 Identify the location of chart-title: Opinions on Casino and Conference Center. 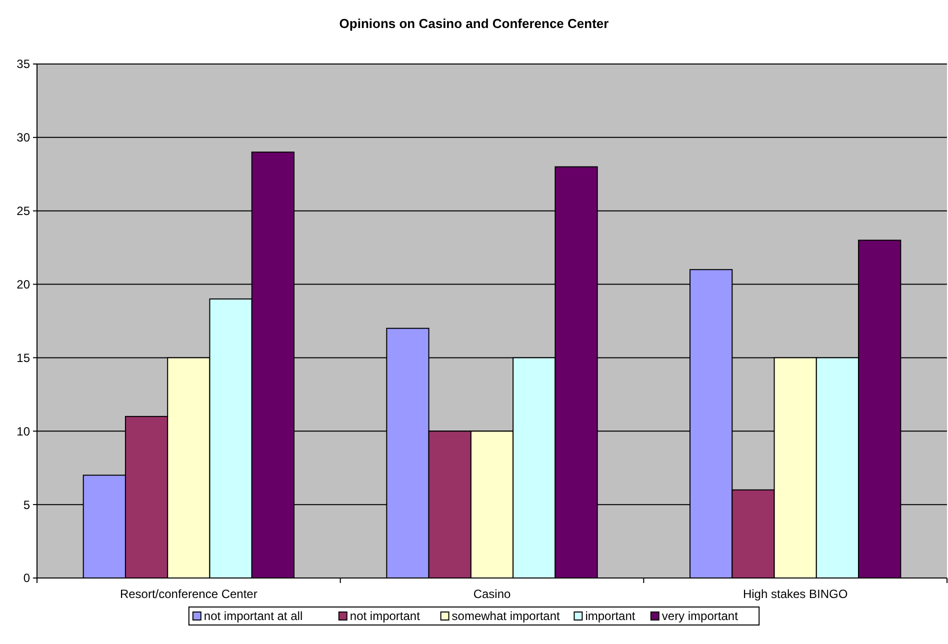
(474, 23).